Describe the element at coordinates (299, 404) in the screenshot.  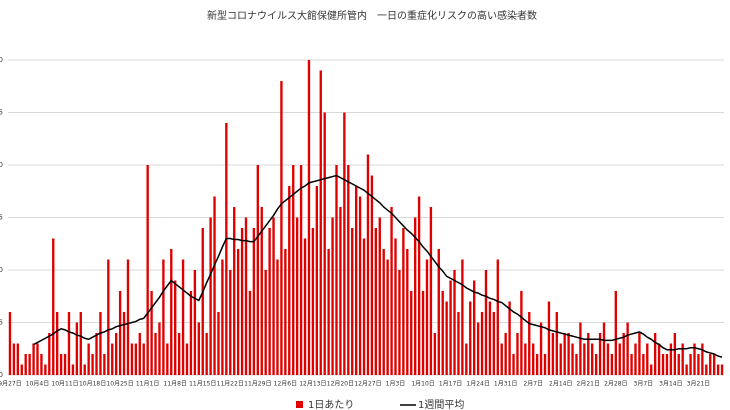
I see `legend-swatch` at that location.